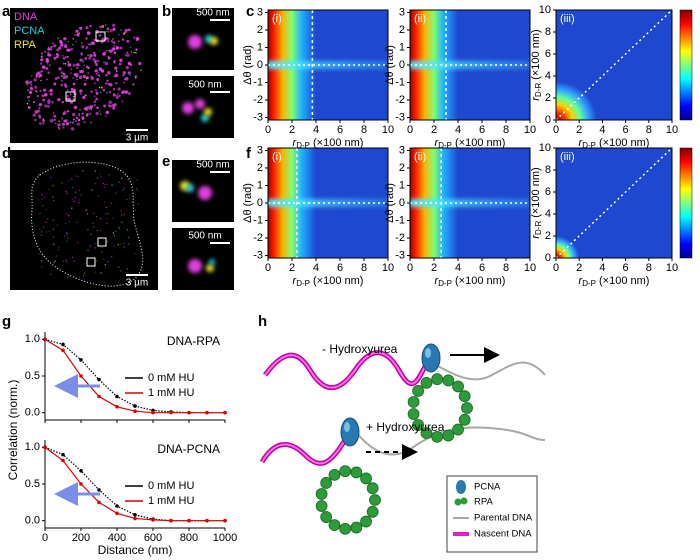 This screenshot has height=560, width=700. I want to click on microscopy-signal, so click(121, 151).